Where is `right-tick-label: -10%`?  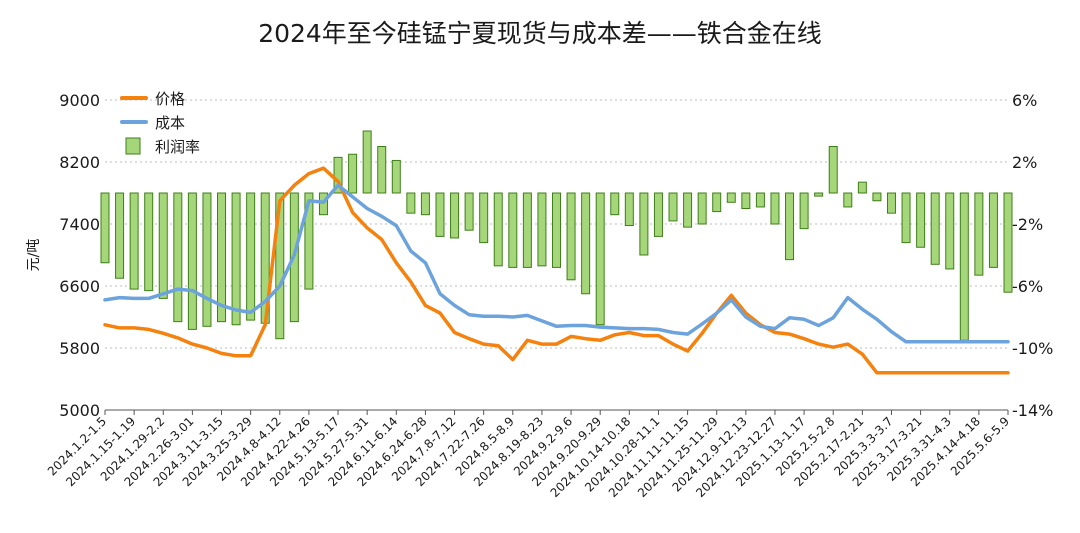
right-tick-label: -10% is located at coordinates (1032, 348).